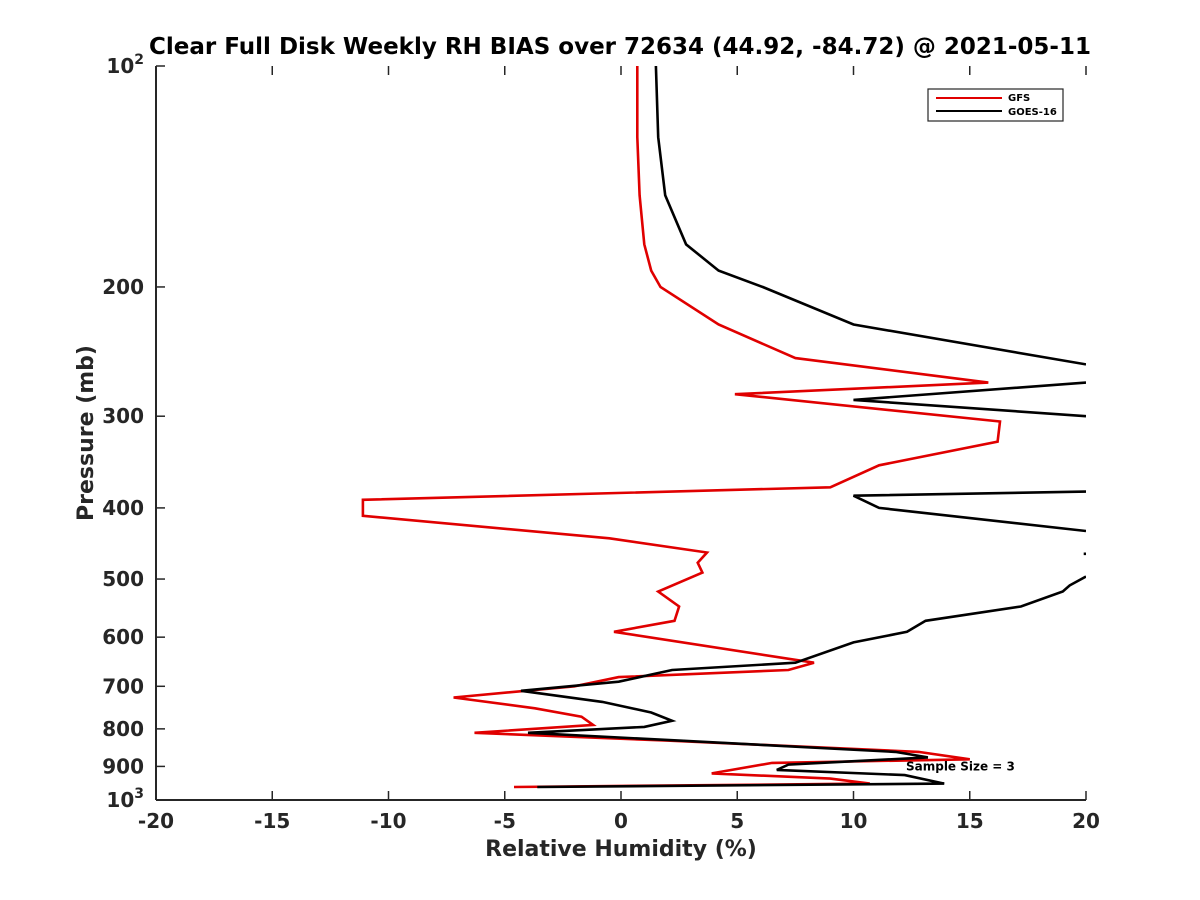 Image resolution: width=1200 pixels, height=900 pixels. Describe the element at coordinates (1032, 112) in the screenshot. I see `legend-label-goes16: GOES-16` at that location.